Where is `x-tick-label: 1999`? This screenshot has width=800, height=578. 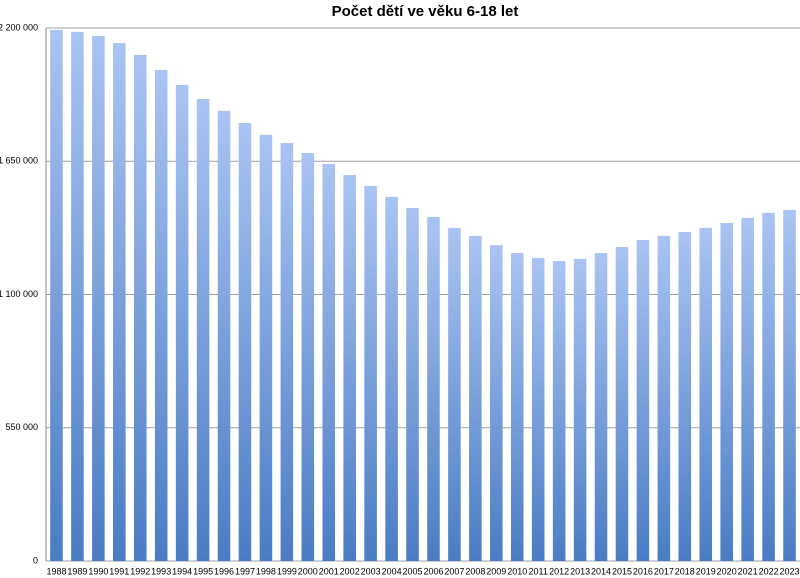
x-tick-label: 1999 is located at coordinates (287, 571).